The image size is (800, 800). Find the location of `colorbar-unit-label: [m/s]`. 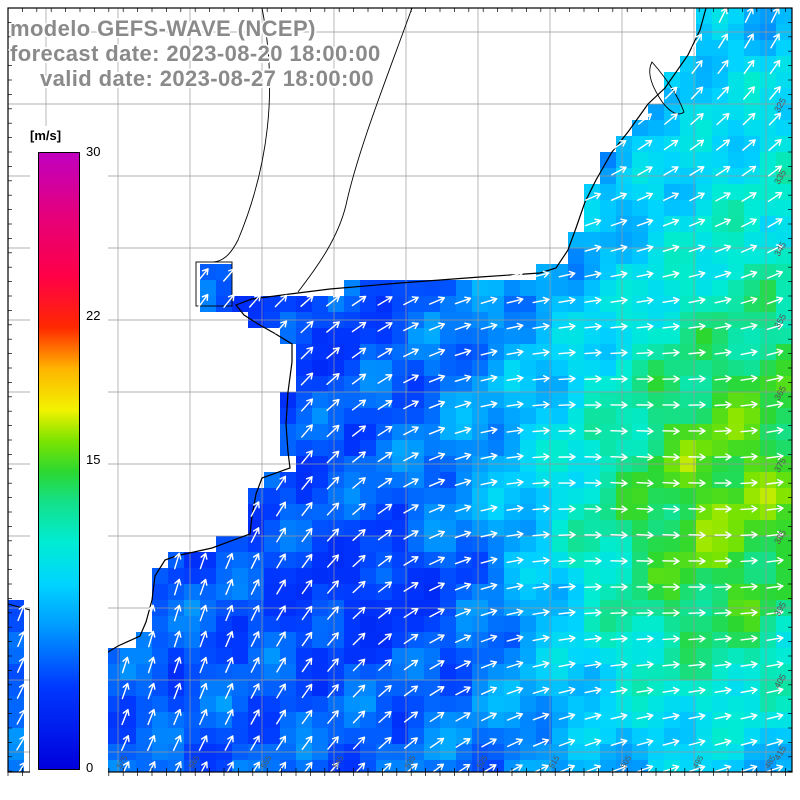

colorbar-unit-label: [m/s] is located at coordinates (46, 135).